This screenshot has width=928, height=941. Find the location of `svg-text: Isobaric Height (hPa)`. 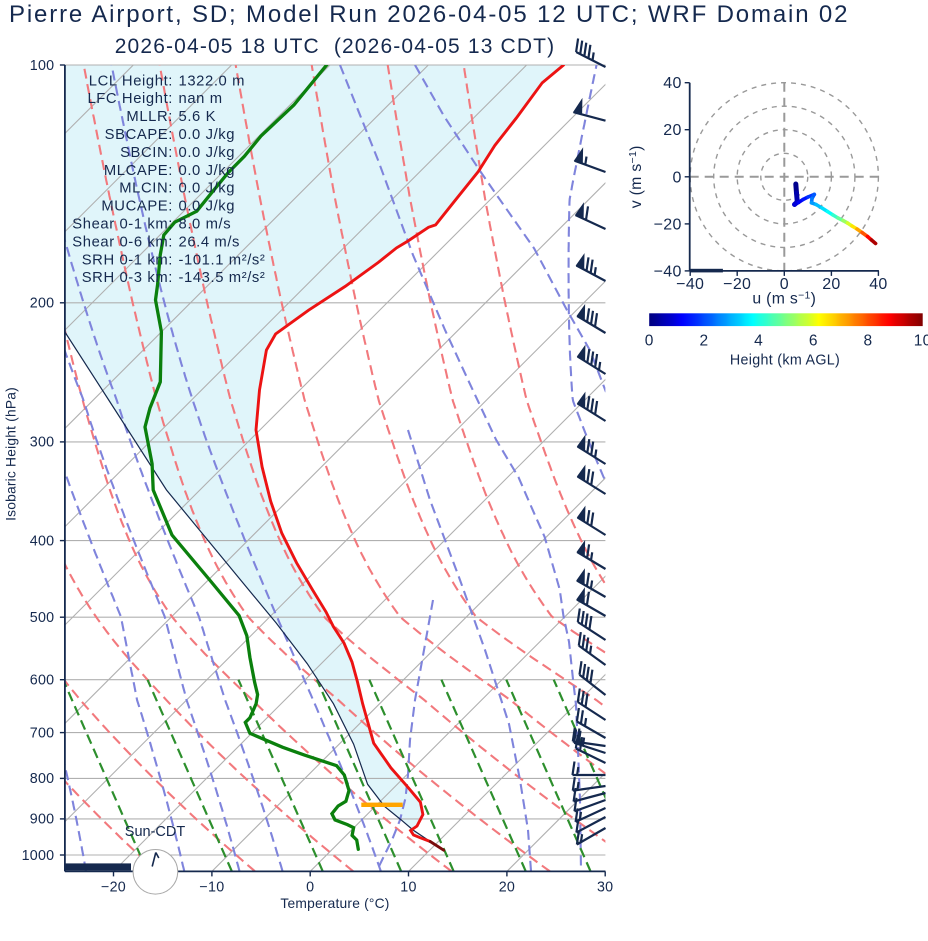

svg-text: Isobaric Height (hPa) is located at coordinates (11, 454).